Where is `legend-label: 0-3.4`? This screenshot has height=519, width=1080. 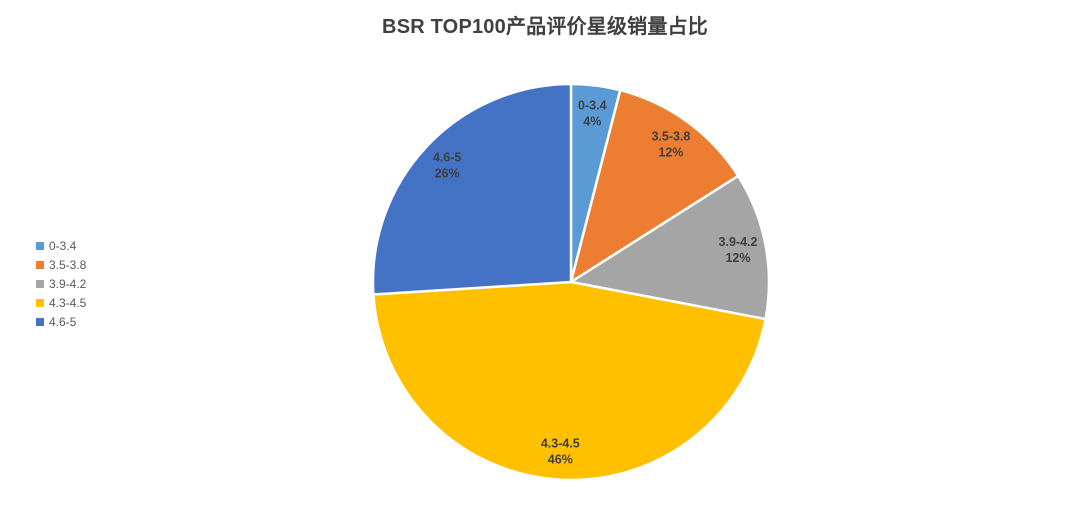 legend-label: 0-3.4 is located at coordinates (63, 245).